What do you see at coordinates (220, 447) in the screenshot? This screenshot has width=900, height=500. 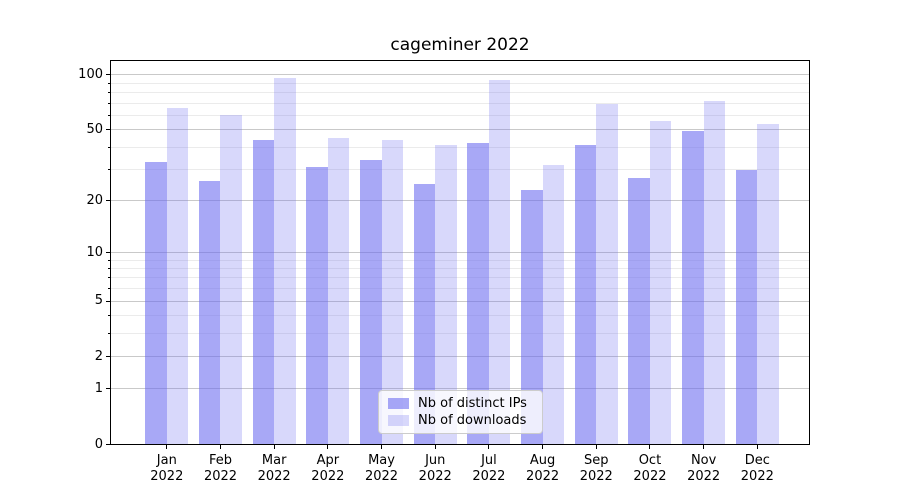 I see `x-tick-feb` at bounding box center [220, 447].